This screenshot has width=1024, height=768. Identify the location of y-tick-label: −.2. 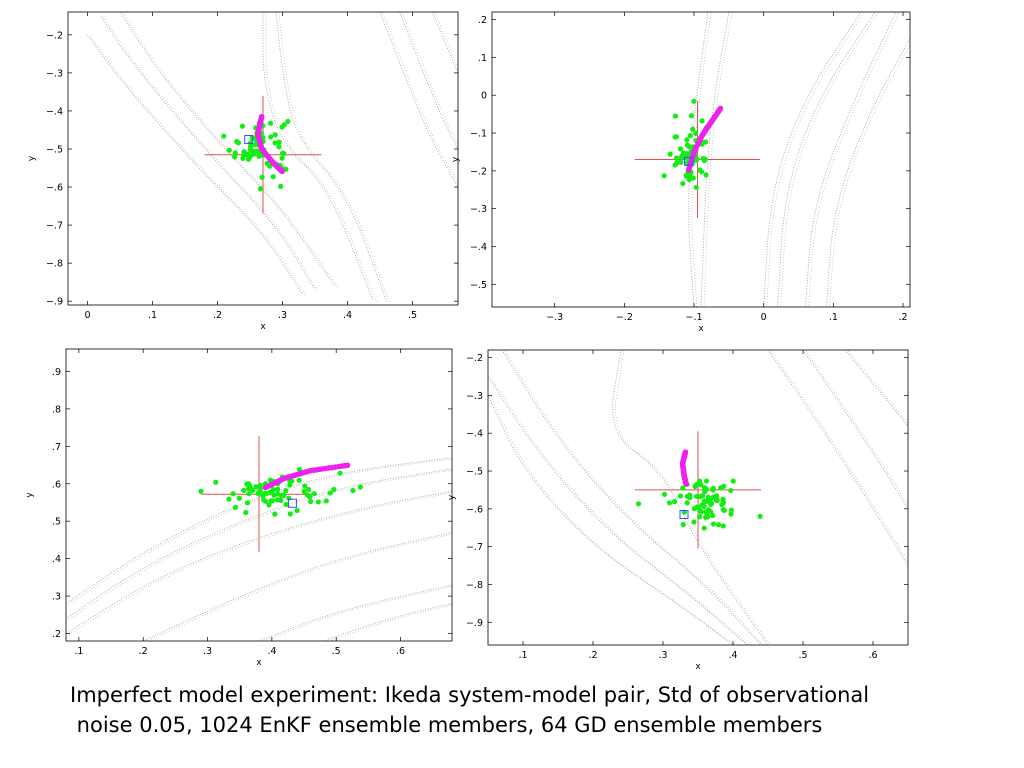
(54, 35).